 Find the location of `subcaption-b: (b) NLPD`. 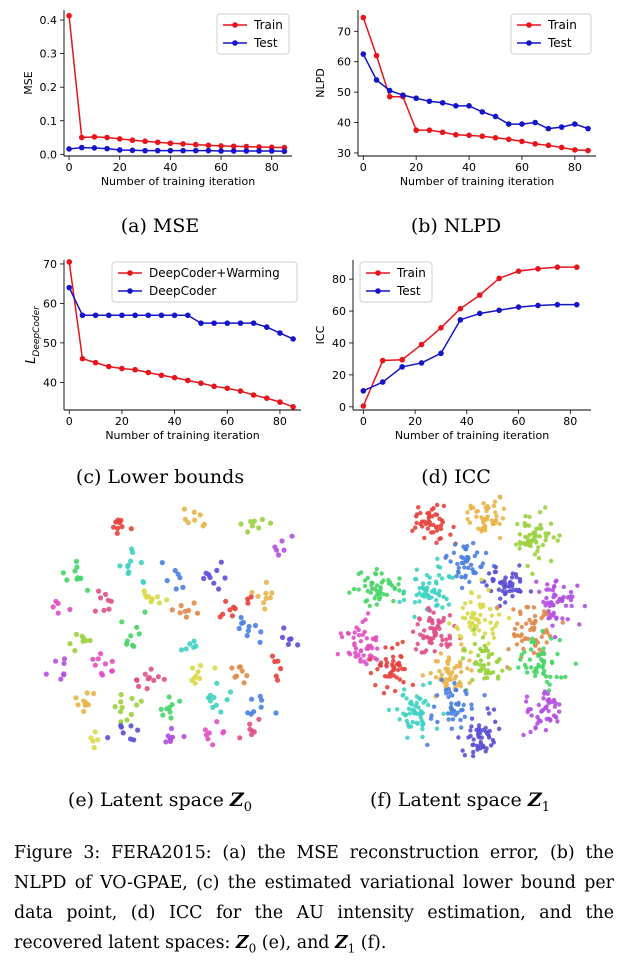

subcaption-b: (b) NLPD is located at coordinates (456, 226).